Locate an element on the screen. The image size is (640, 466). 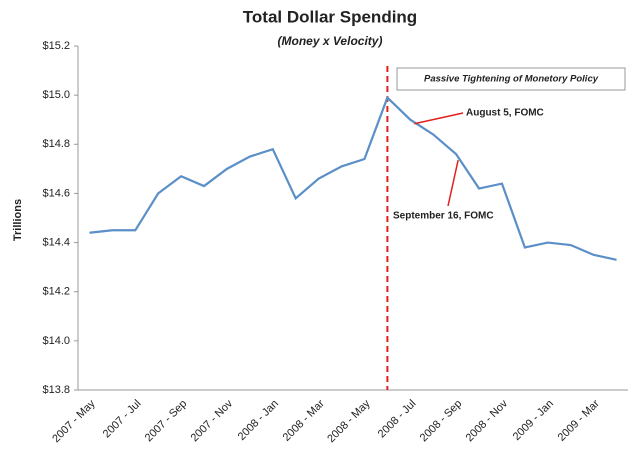
annotation-box is located at coordinates (511, 79).